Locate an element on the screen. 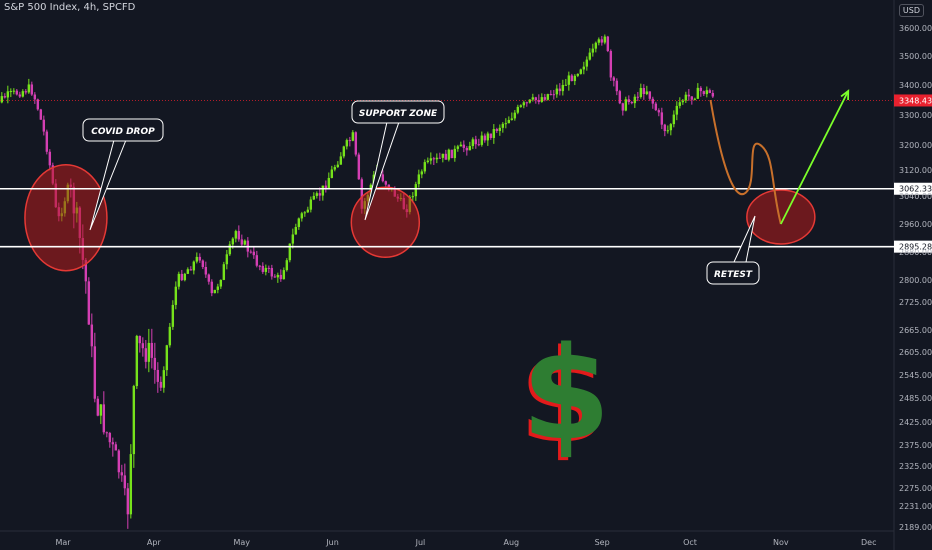 The height and width of the screenshot is (550, 932). price-tick-label: 2880.00 is located at coordinates (915, 252).